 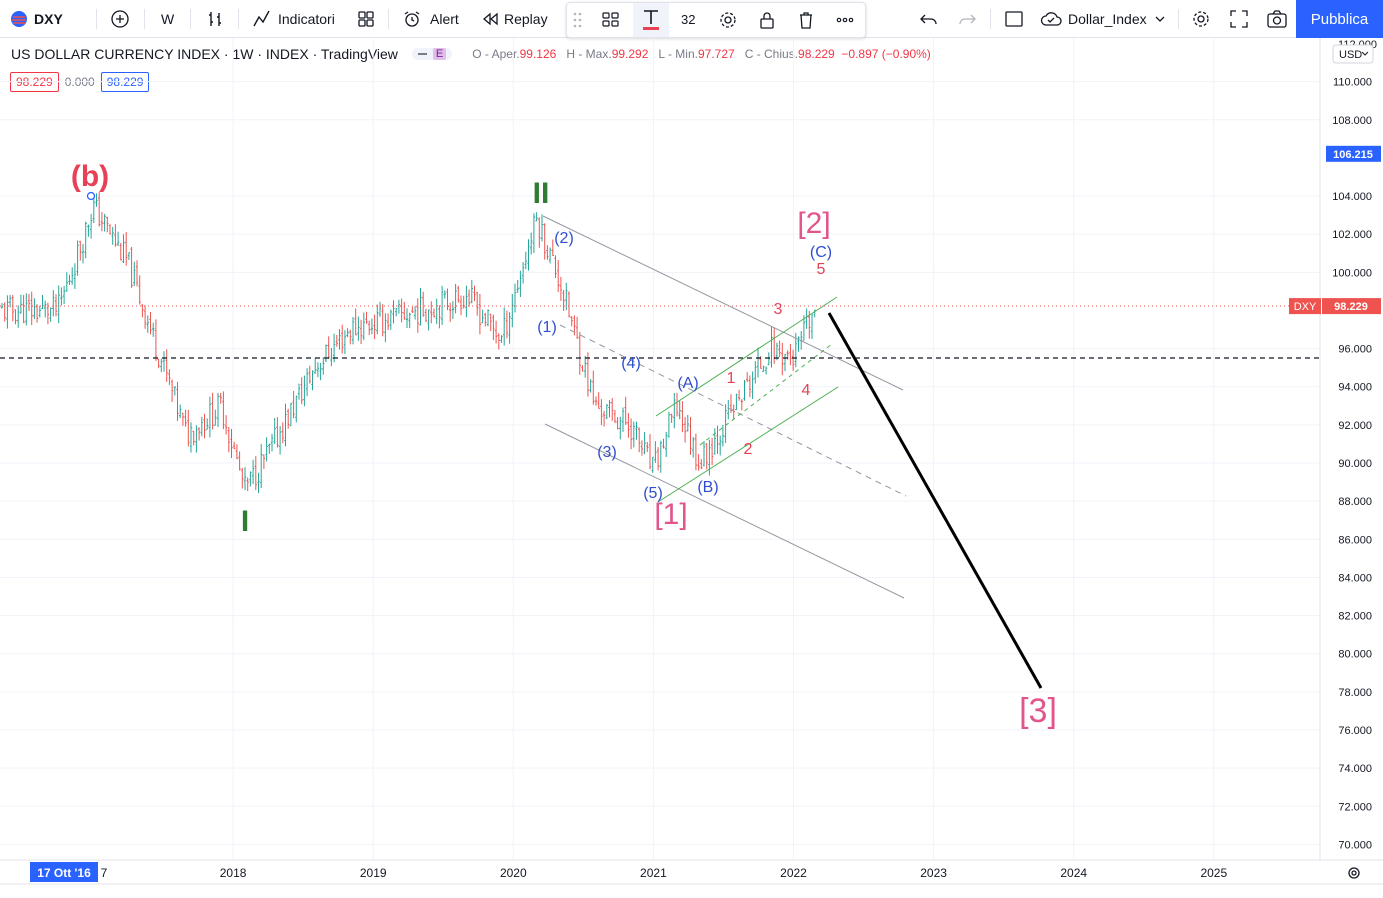 What do you see at coordinates (1102, 19) in the screenshot?
I see `layout-name-button: Dollar_Index` at bounding box center [1102, 19].